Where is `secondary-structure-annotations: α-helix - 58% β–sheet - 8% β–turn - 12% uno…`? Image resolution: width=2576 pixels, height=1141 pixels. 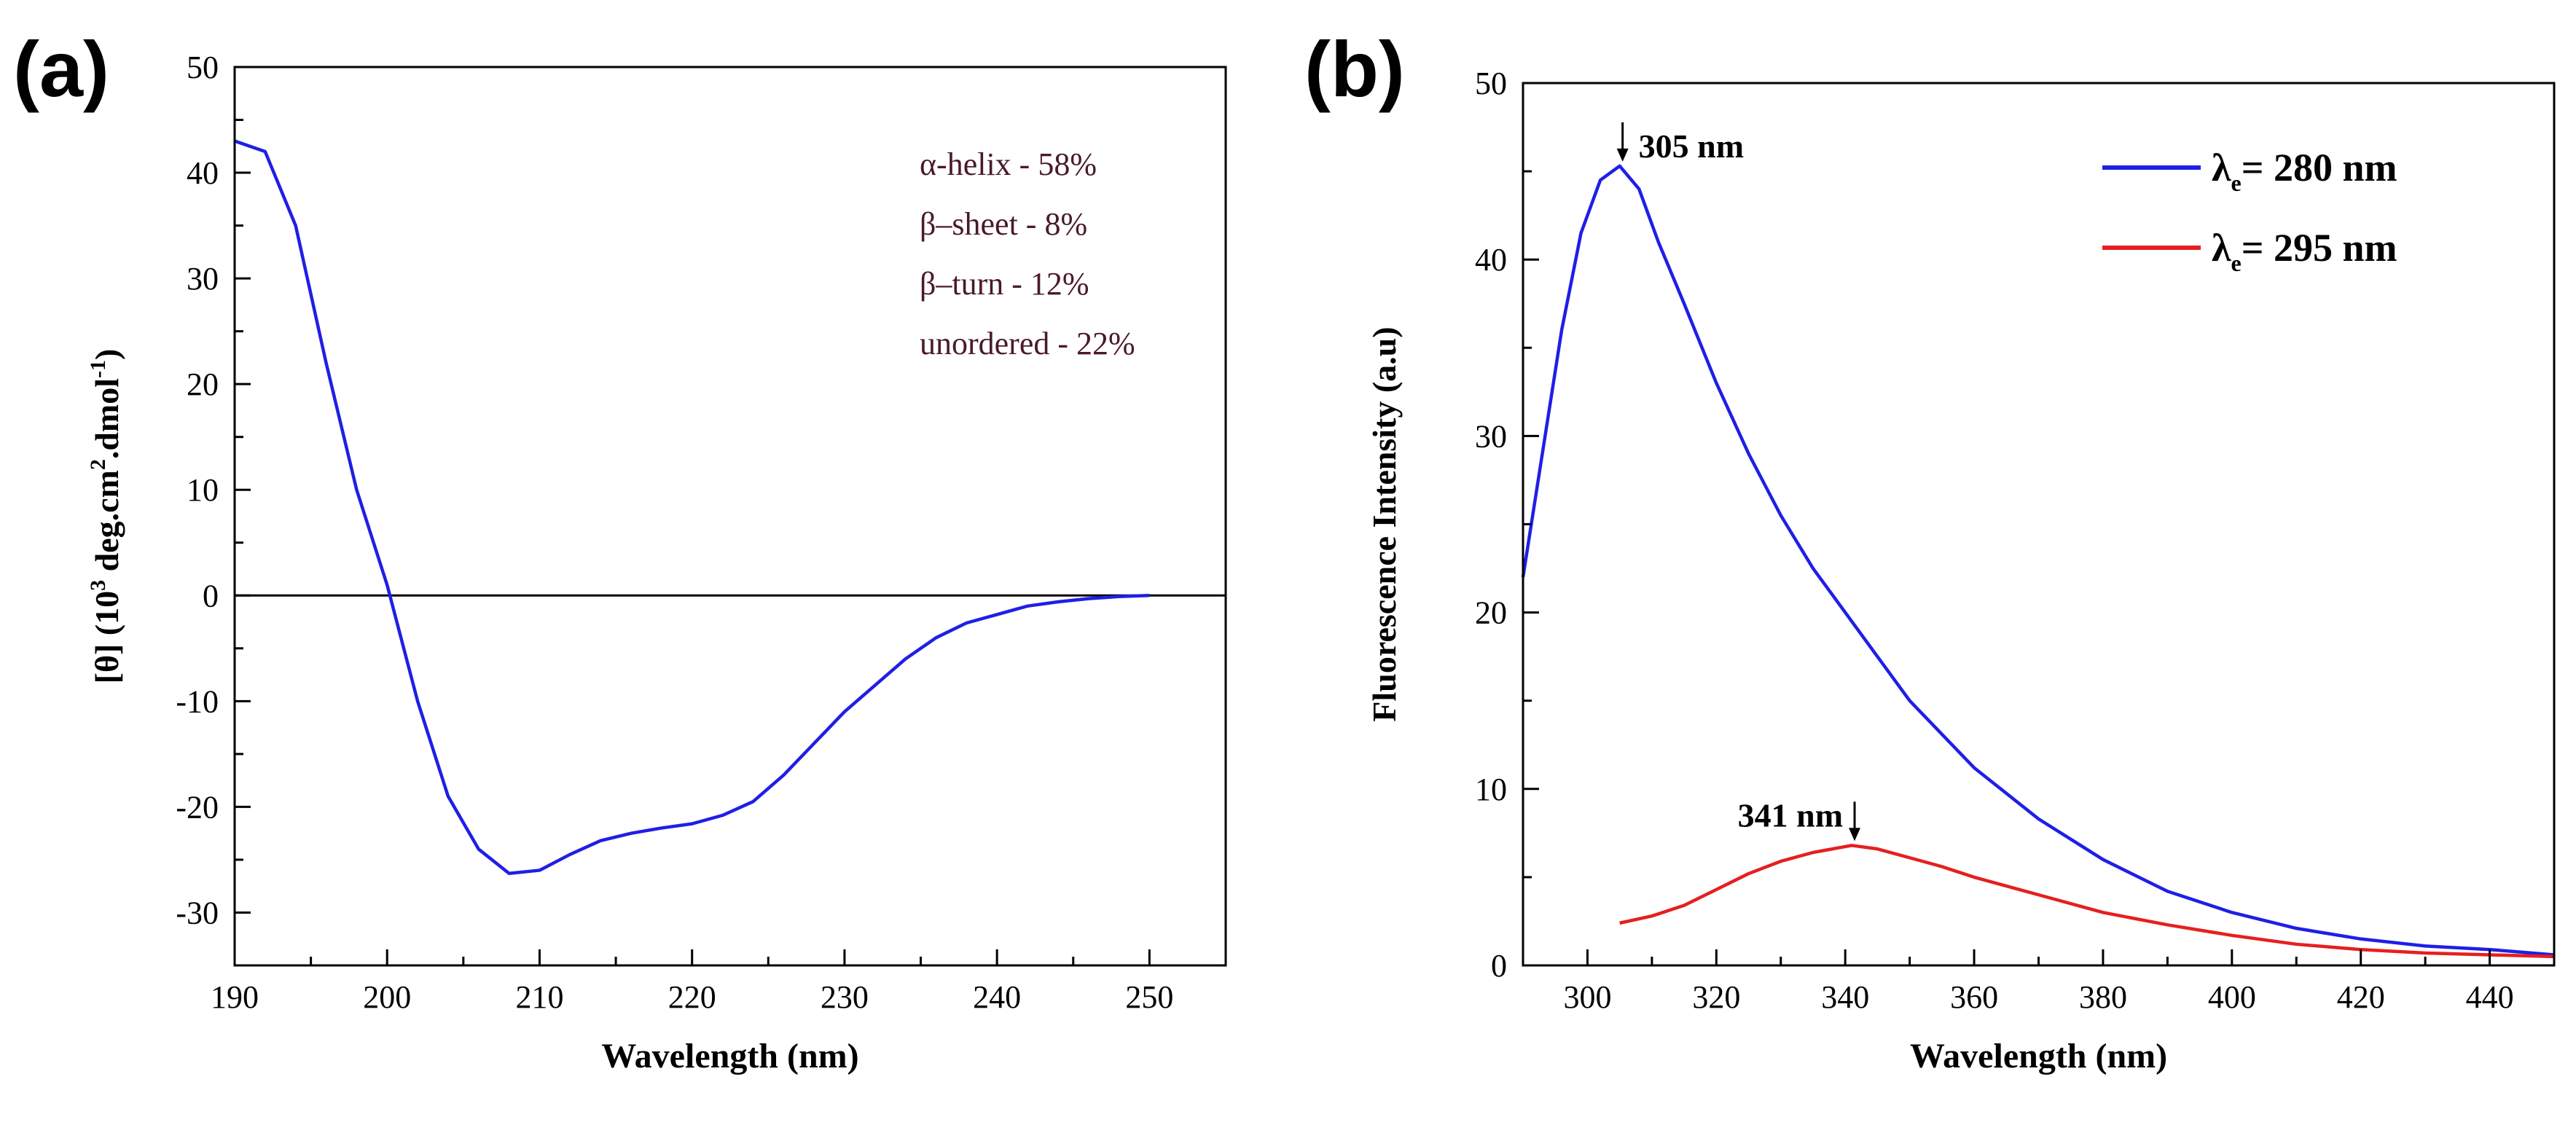 secondary-structure-annotations: α-helix - 58% β–sheet - 8% β–turn - 12% uno… is located at coordinates (1027, 253).